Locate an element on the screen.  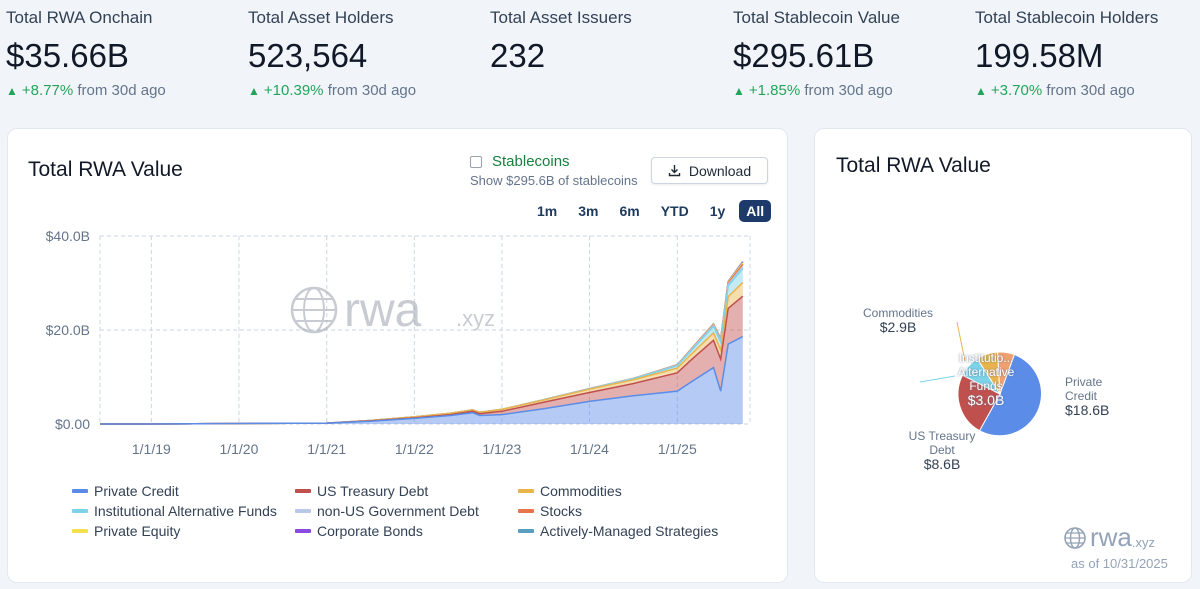
stat-label: Total Asset Holders is located at coordinates (321, 17).